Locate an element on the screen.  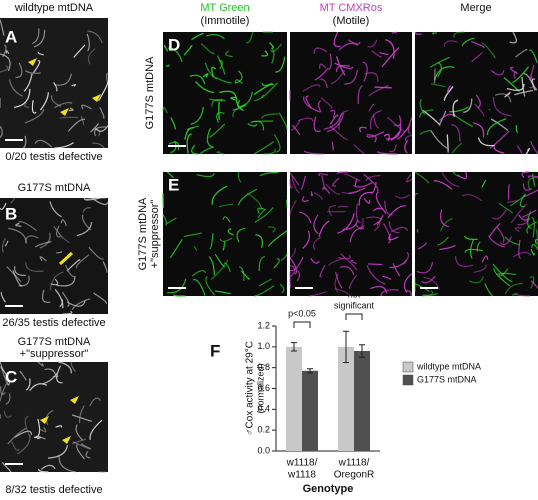
bar is located at coordinates (362, 401).